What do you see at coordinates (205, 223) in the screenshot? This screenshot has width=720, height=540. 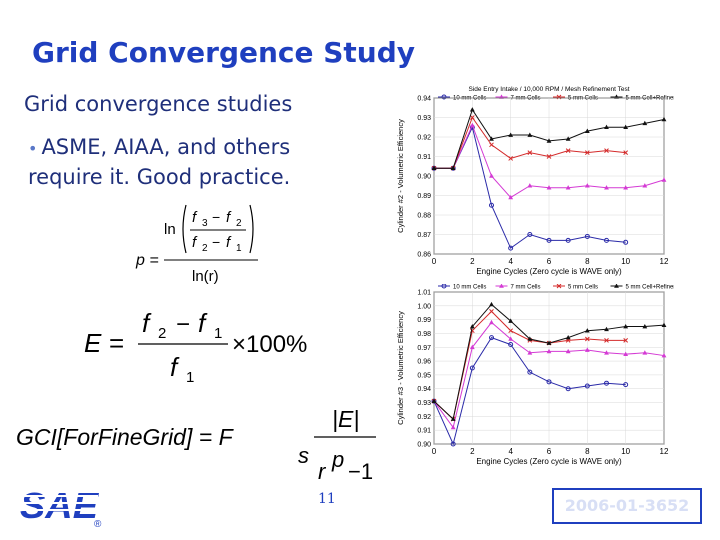 I see `order-sub3: 3` at bounding box center [205, 223].